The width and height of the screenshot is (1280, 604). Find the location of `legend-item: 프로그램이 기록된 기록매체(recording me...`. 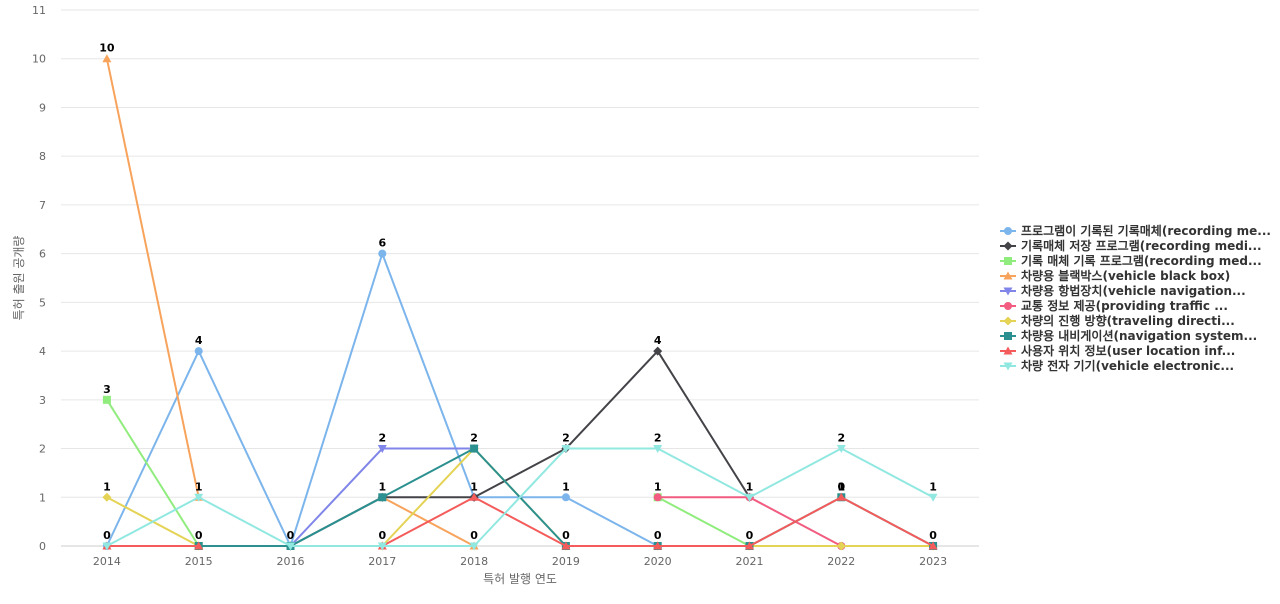

legend-item: 프로그램이 기록된 기록매체(recording me... is located at coordinates (1135, 230).